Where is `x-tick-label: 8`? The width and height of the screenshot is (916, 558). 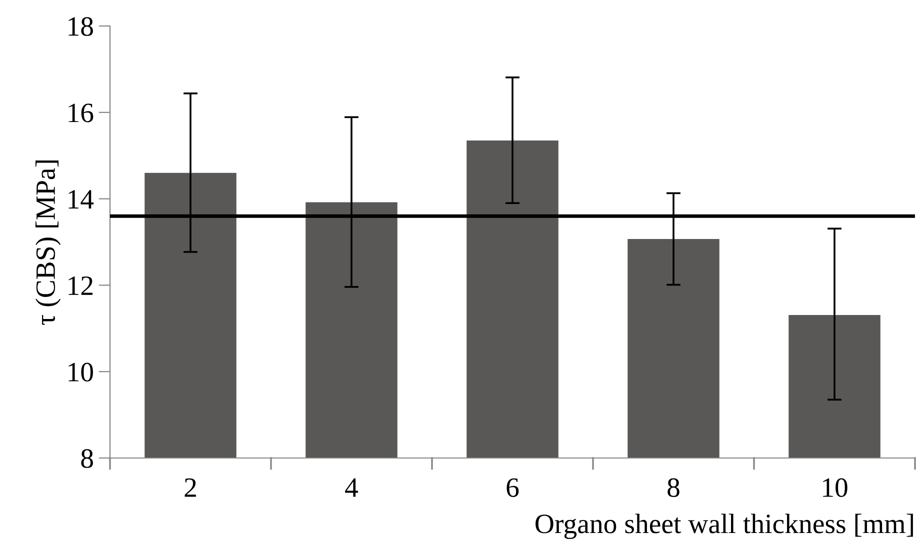 x-tick-label: 8 is located at coordinates (674, 487).